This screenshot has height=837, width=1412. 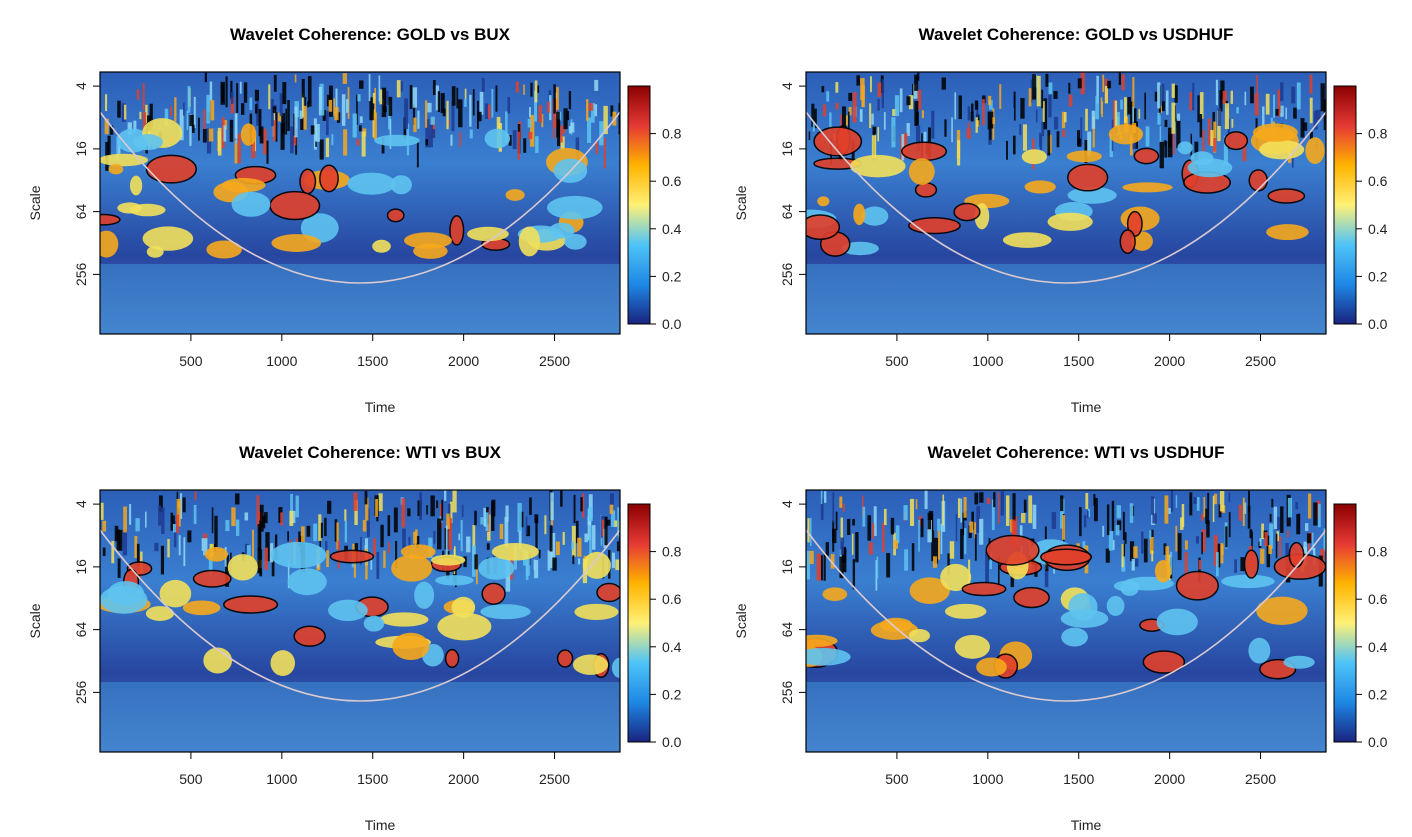 I want to click on chart-title: Wavelet Coherence: WTI vs USDHUF, so click(x=1076, y=452).